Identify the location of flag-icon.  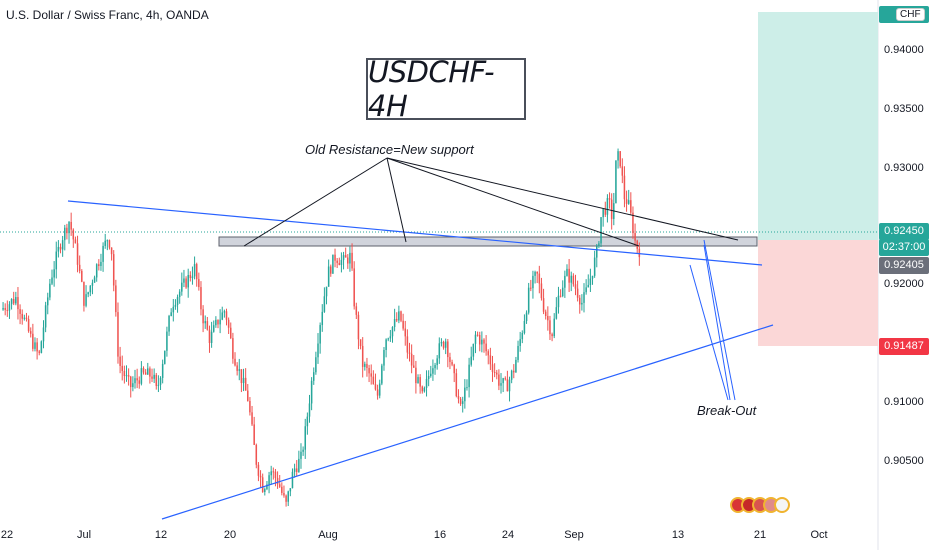
(782, 505).